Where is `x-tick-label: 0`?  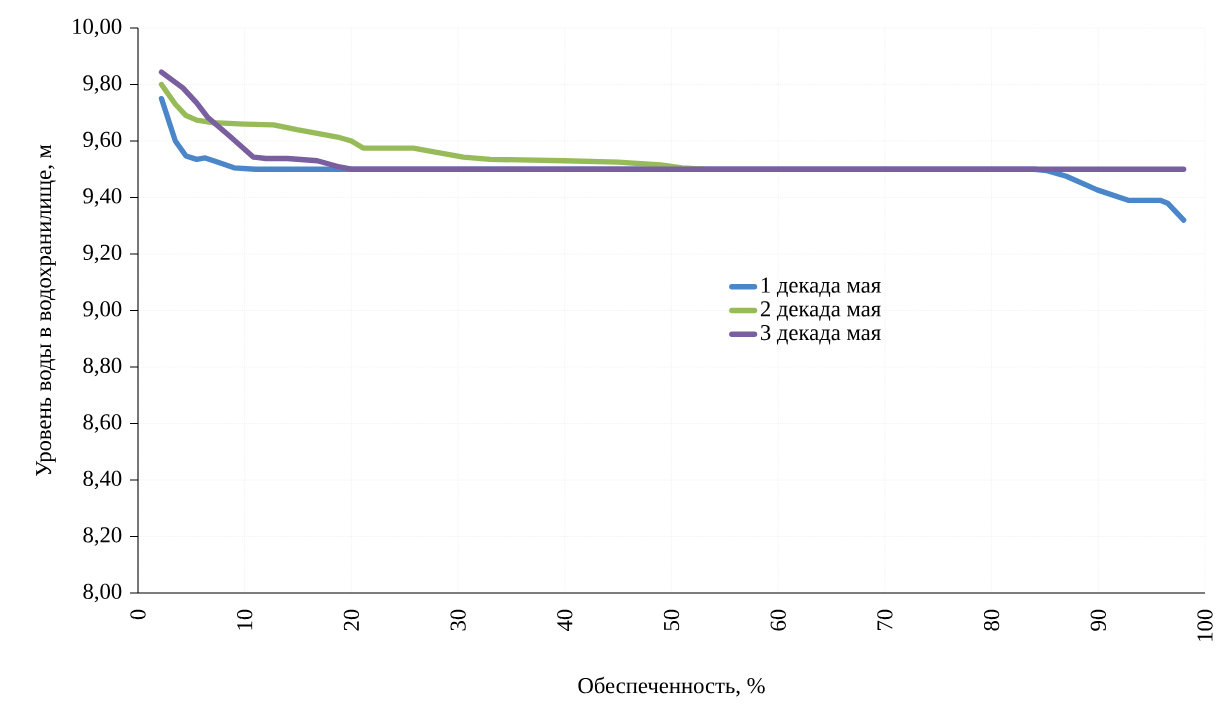
x-tick-label: 0 is located at coordinates (138, 614).